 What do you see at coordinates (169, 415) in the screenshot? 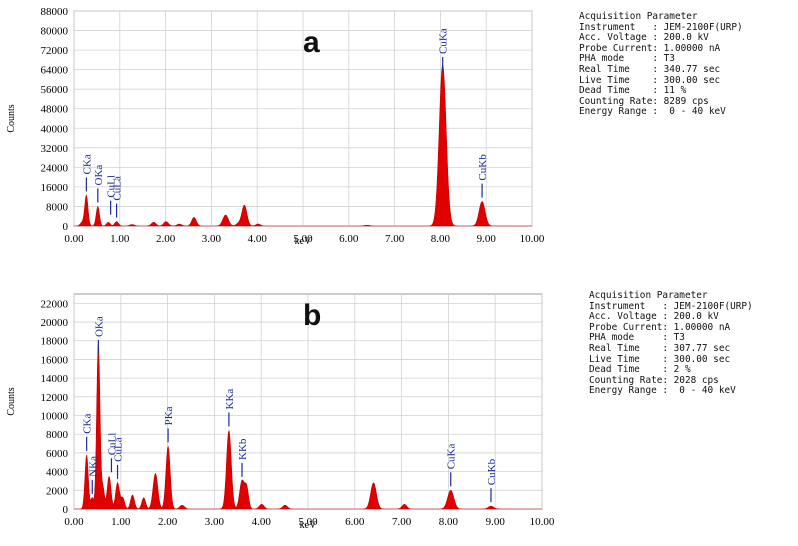
I see `peak-label: PKa` at bounding box center [169, 415].